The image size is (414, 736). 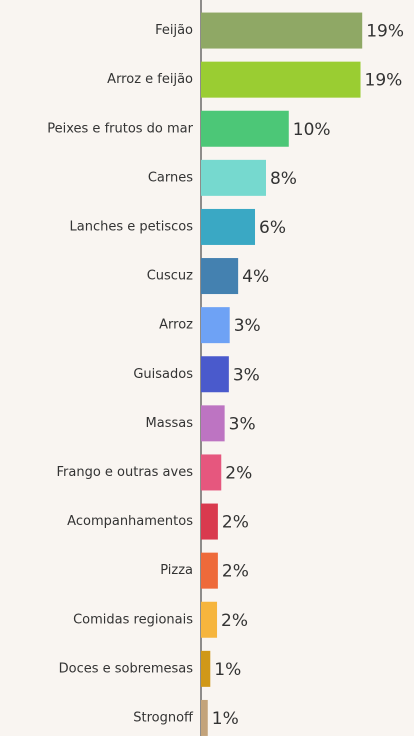 I want to click on value-label: 4%, so click(x=255, y=277).